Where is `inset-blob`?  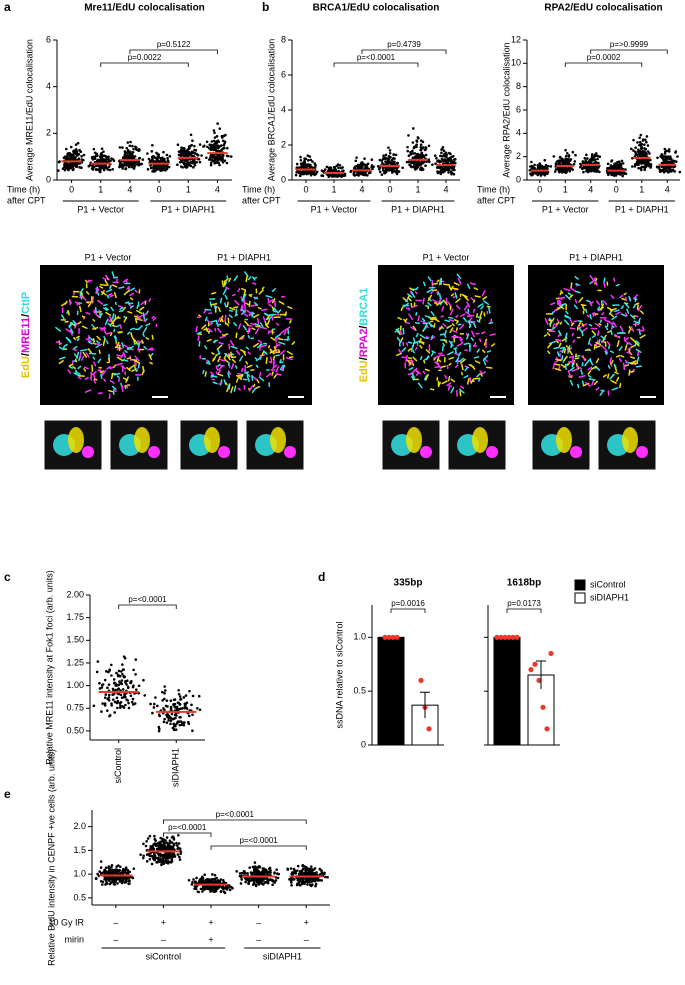
inset-blob is located at coordinates (290, 452).